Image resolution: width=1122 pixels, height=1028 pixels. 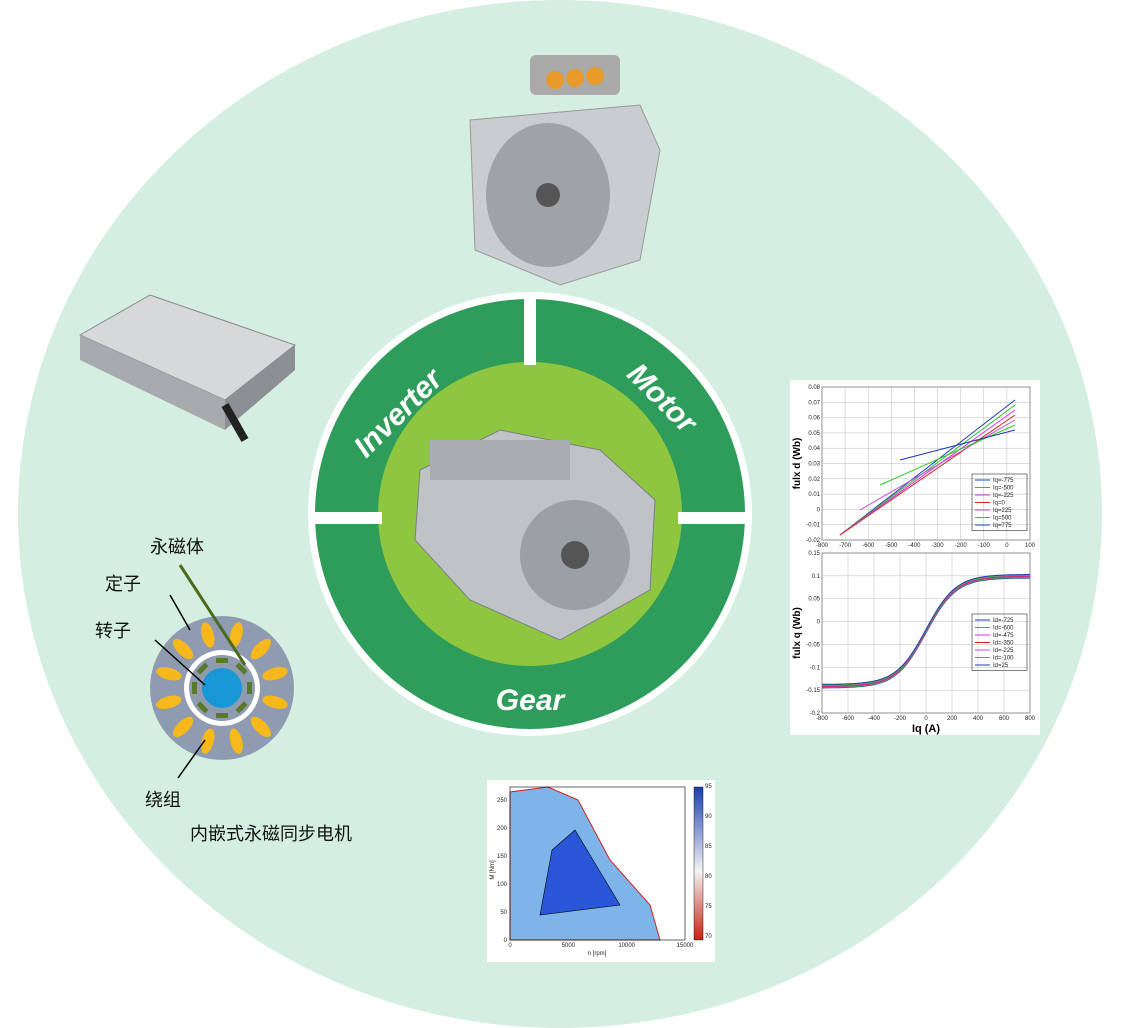 I want to click on legend-label: Id=25, so click(x=1001, y=666).